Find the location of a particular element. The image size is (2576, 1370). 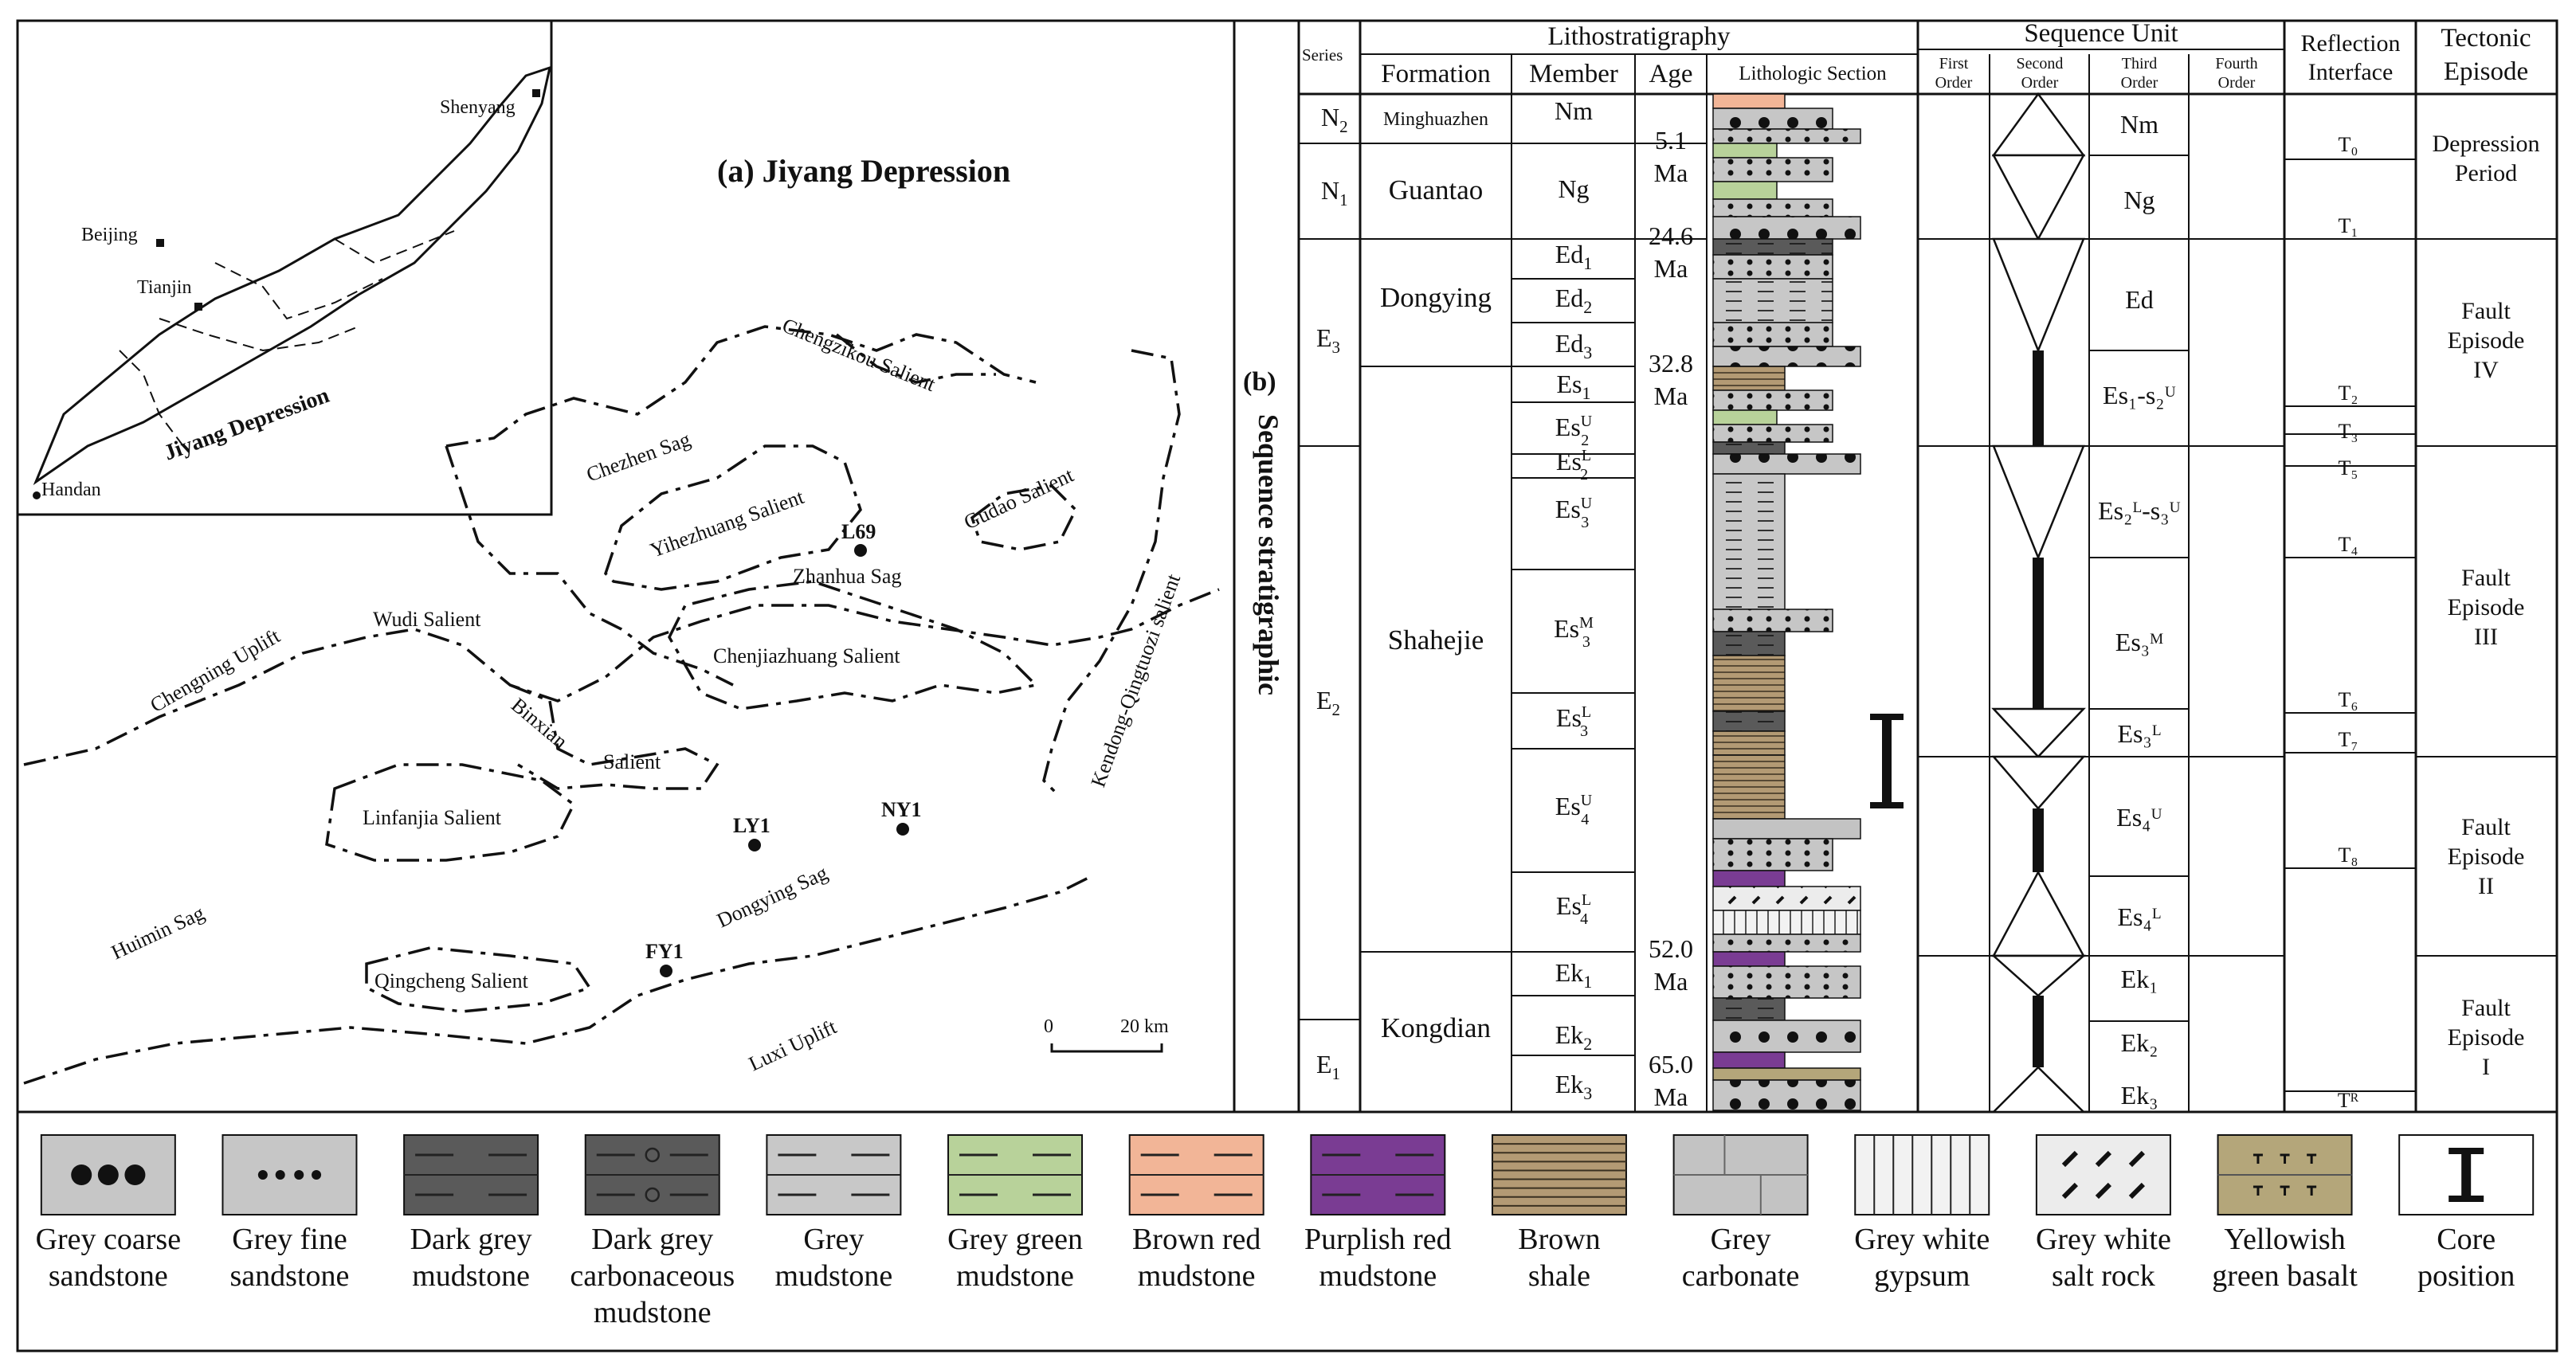

chenjiazhuang-salient is located at coordinates (853, 645).